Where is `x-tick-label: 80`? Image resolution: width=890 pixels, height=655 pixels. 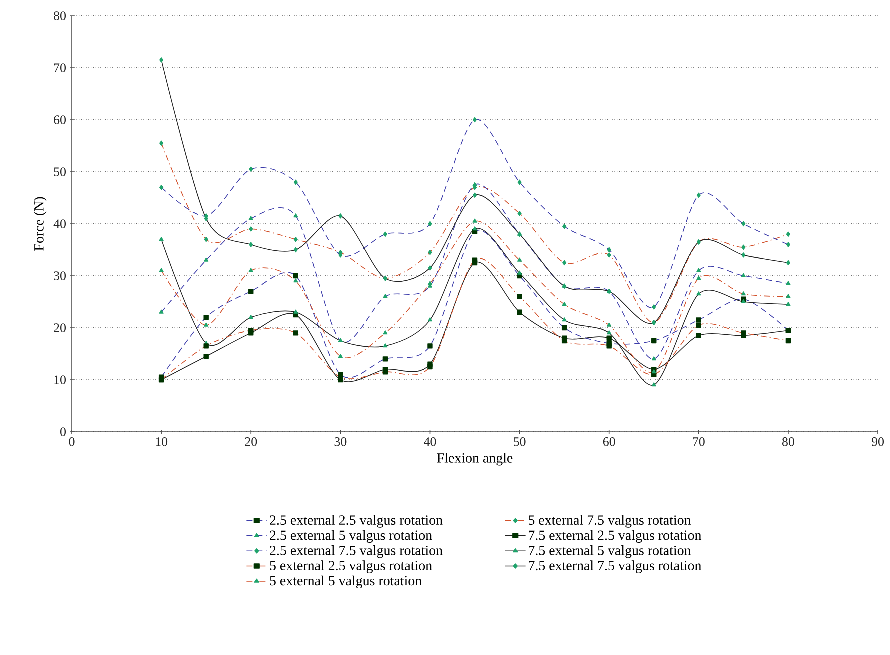
x-tick-label: 80 is located at coordinates (788, 442).